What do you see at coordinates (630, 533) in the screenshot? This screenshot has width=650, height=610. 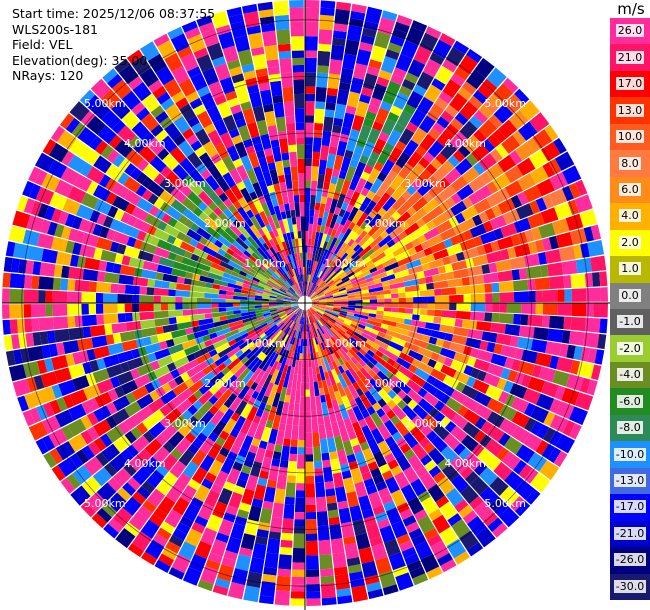 I see `colorbar-tick-label: -21.0` at bounding box center [630, 533].